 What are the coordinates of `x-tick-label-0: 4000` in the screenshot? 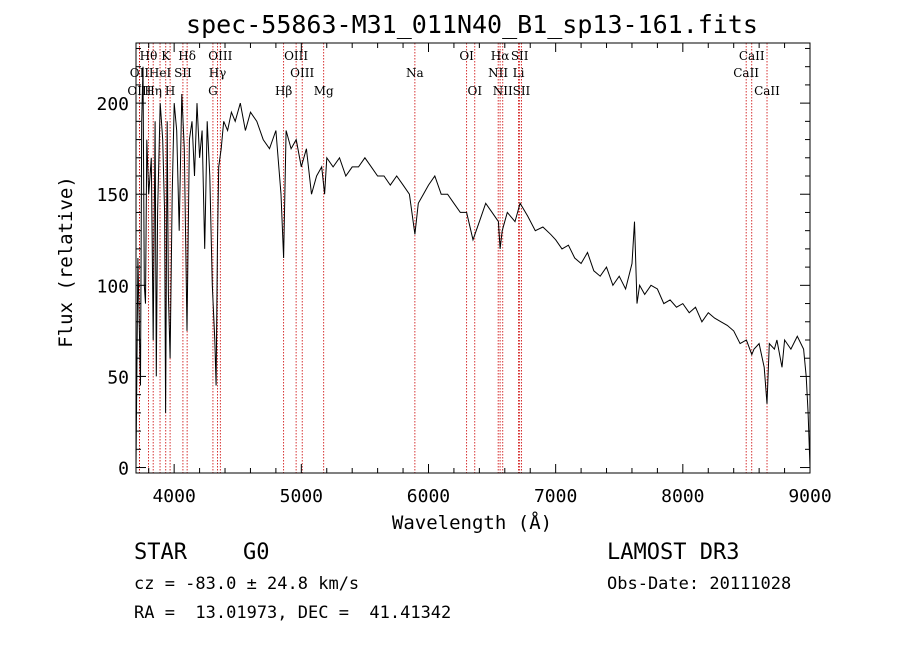 It's located at (173, 496).